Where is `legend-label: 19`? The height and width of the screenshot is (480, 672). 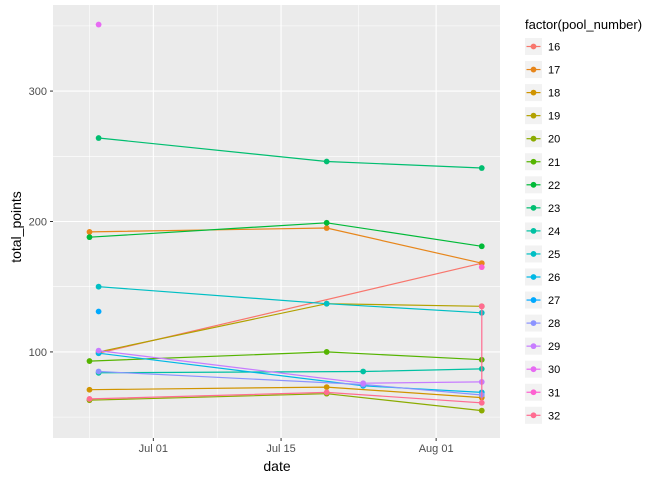
legend-label: 19 is located at coordinates (554, 117).